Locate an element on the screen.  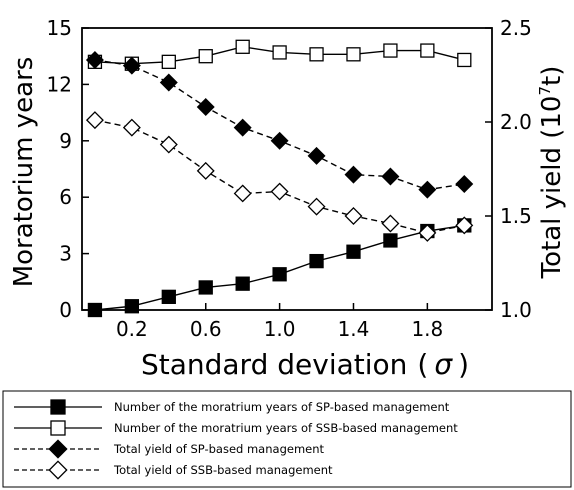
x-axis-label-text: Standard deviation is located at coordinates (274, 364).